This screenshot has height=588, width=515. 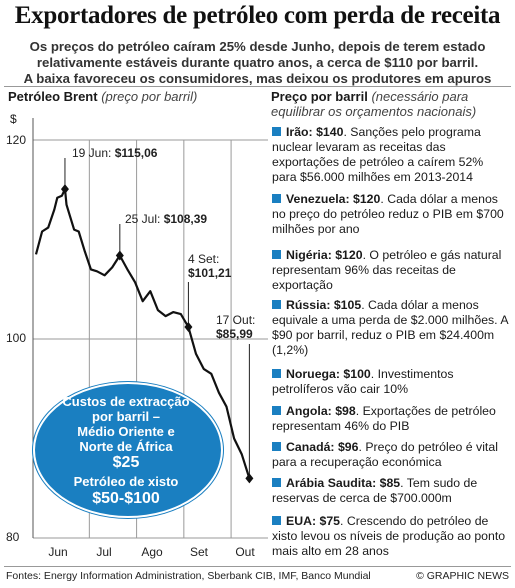 What do you see at coordinates (126, 431) in the screenshot?
I see `callout-line-3: Médio Oriente e` at bounding box center [126, 431].